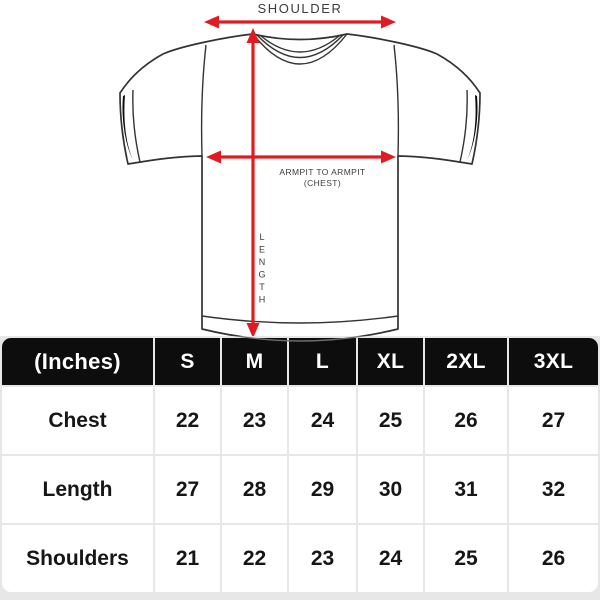 This screenshot has width=600, height=600. Describe the element at coordinates (262, 269) in the screenshot. I see `length-measure-label: LENGTH` at that location.